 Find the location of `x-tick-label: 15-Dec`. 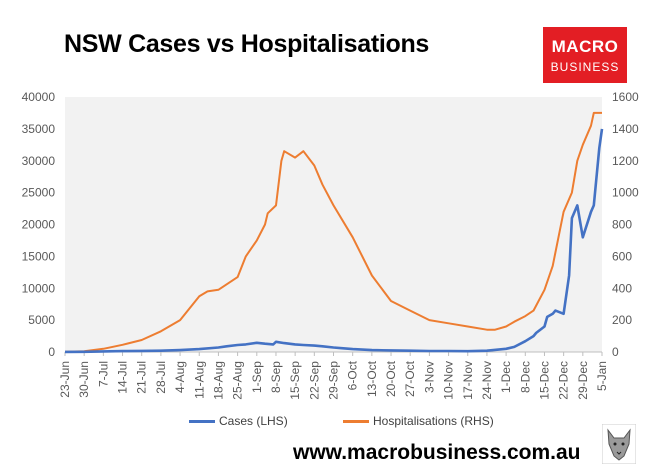

x-tick-label: 15-Dec is located at coordinates (544, 380).